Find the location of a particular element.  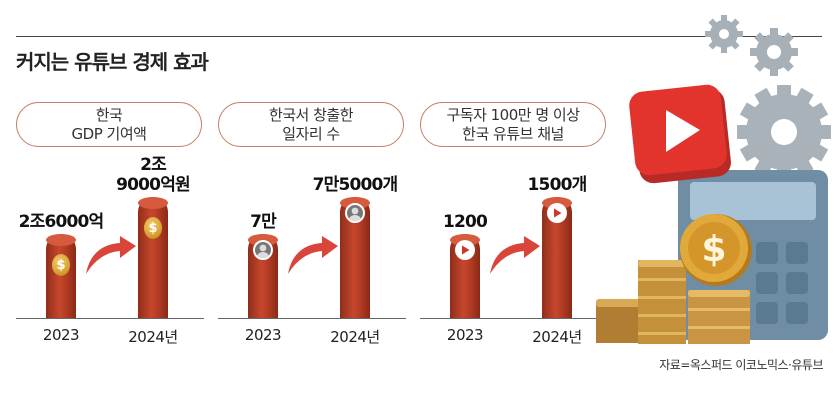

top-rule is located at coordinates (419, 36).